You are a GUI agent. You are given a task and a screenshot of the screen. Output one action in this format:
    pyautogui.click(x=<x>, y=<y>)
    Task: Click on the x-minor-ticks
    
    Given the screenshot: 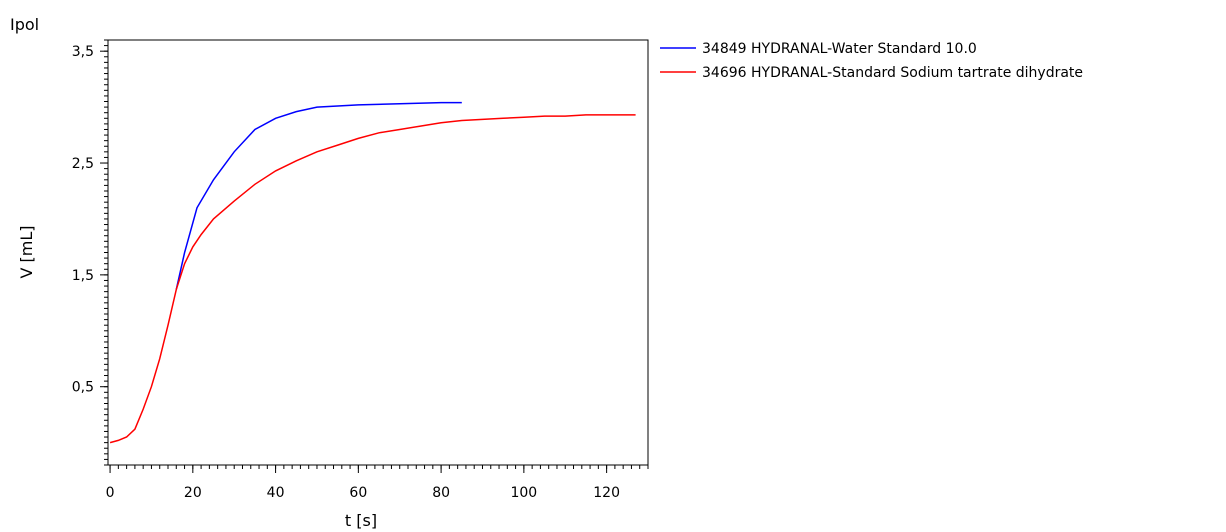 What is the action you would take?
    pyautogui.click(x=379, y=467)
    